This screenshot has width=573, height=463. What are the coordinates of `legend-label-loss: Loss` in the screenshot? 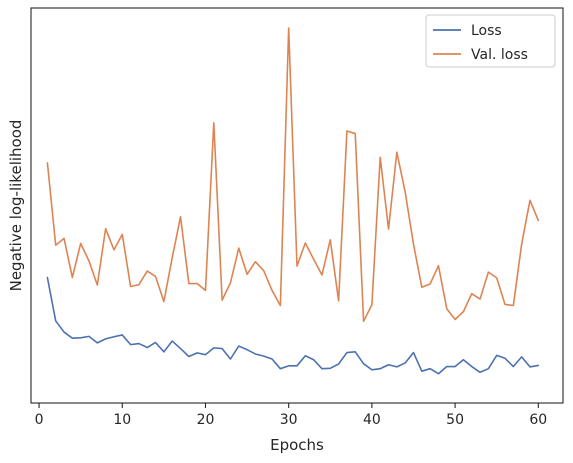 It's located at (486, 31).